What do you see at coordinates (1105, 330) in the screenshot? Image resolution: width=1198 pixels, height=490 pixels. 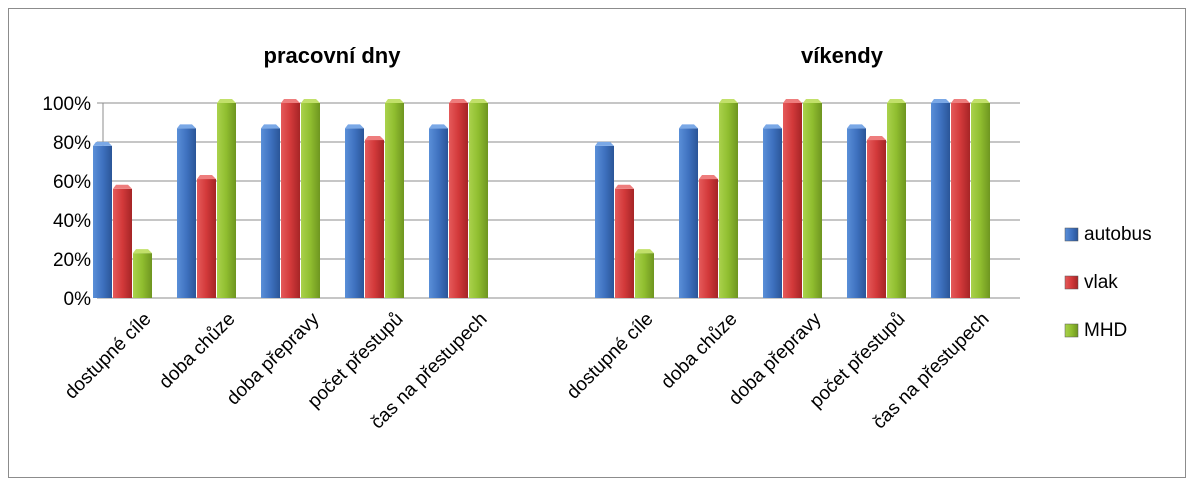 I see `legend-label: MHD` at bounding box center [1105, 330].